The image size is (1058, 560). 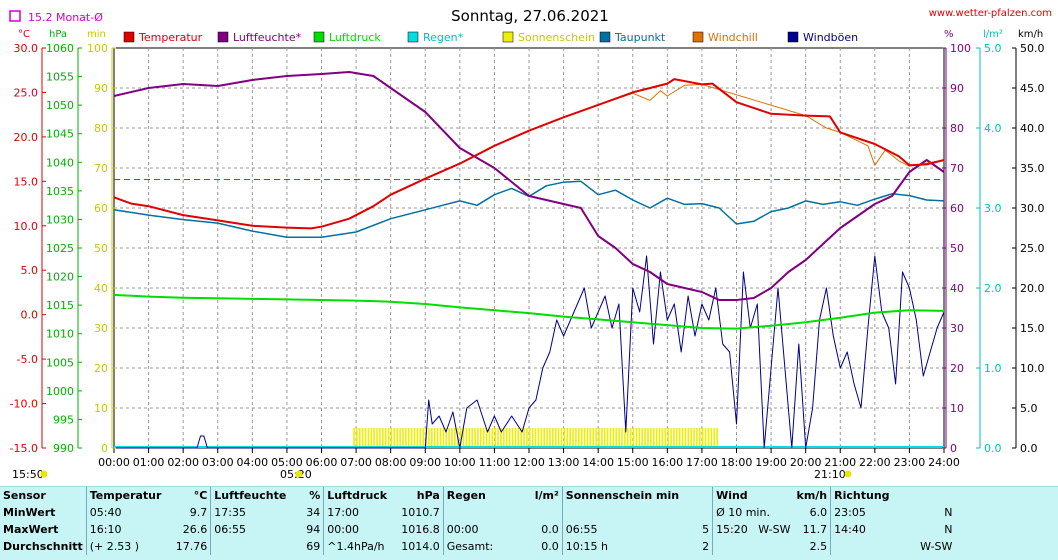 What do you see at coordinates (420, 546) in the screenshot?
I see `press-value: 1014.0` at bounding box center [420, 546].